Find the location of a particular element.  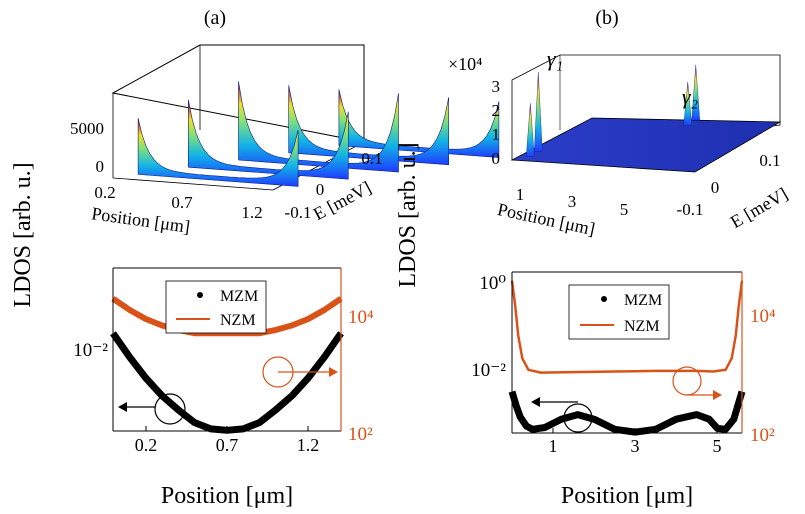

panel-a-ylabel: LDOS [arb. u.] is located at coordinates (23, 234).